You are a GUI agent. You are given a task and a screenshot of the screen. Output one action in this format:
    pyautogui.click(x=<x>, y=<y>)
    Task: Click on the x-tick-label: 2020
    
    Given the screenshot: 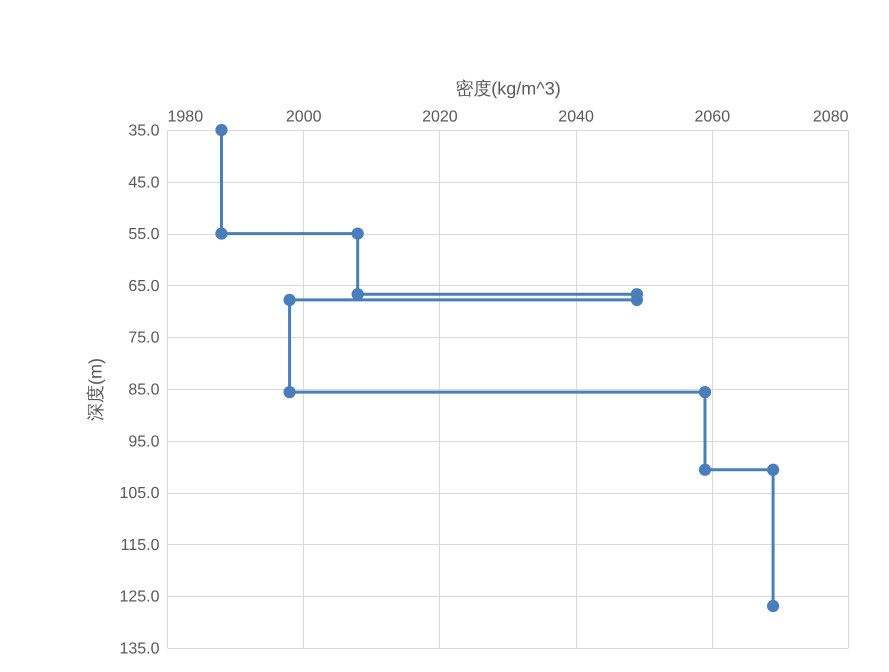 What is the action you would take?
    pyautogui.click(x=440, y=117)
    